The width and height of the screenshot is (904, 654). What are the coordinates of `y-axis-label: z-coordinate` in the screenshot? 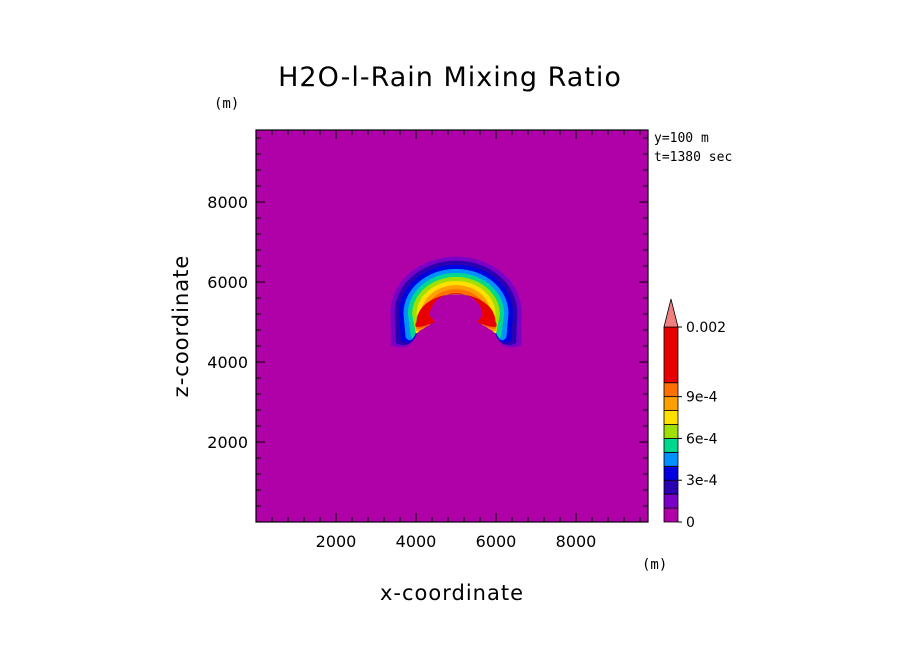 It's located at (181, 326).